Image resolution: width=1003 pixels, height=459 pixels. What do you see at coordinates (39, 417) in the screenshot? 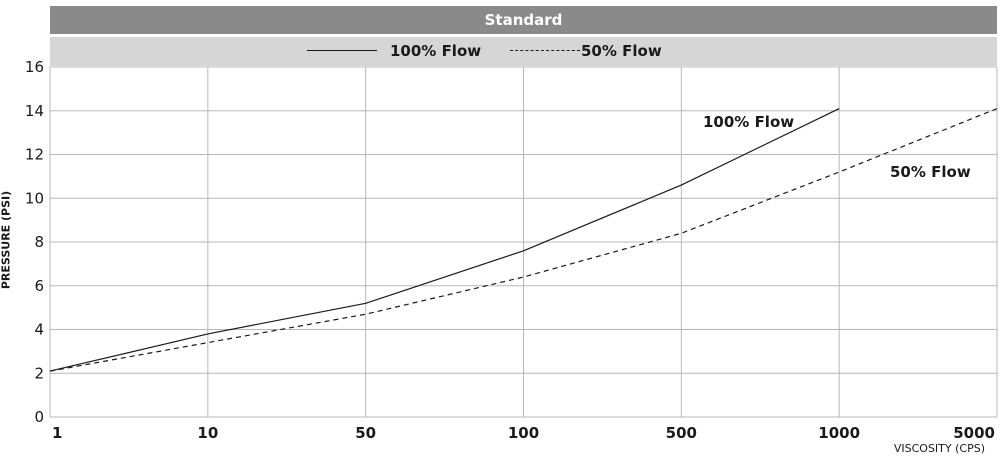
I see `y-tick-label: 0` at bounding box center [39, 417].